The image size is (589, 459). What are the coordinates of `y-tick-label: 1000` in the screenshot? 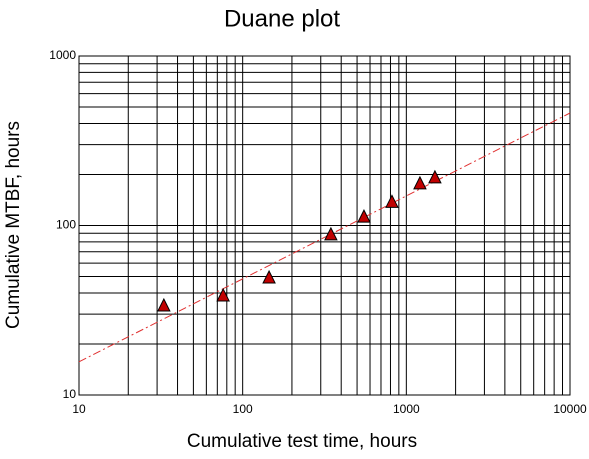 It's located at (62, 55).